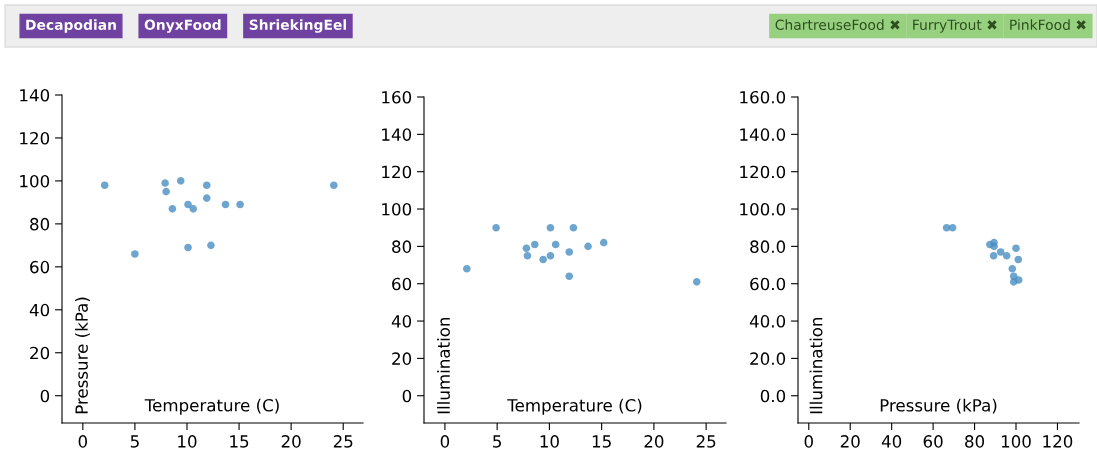  What do you see at coordinates (1048, 25) in the screenshot?
I see `text: PinkFood ✖` at bounding box center [1048, 25].